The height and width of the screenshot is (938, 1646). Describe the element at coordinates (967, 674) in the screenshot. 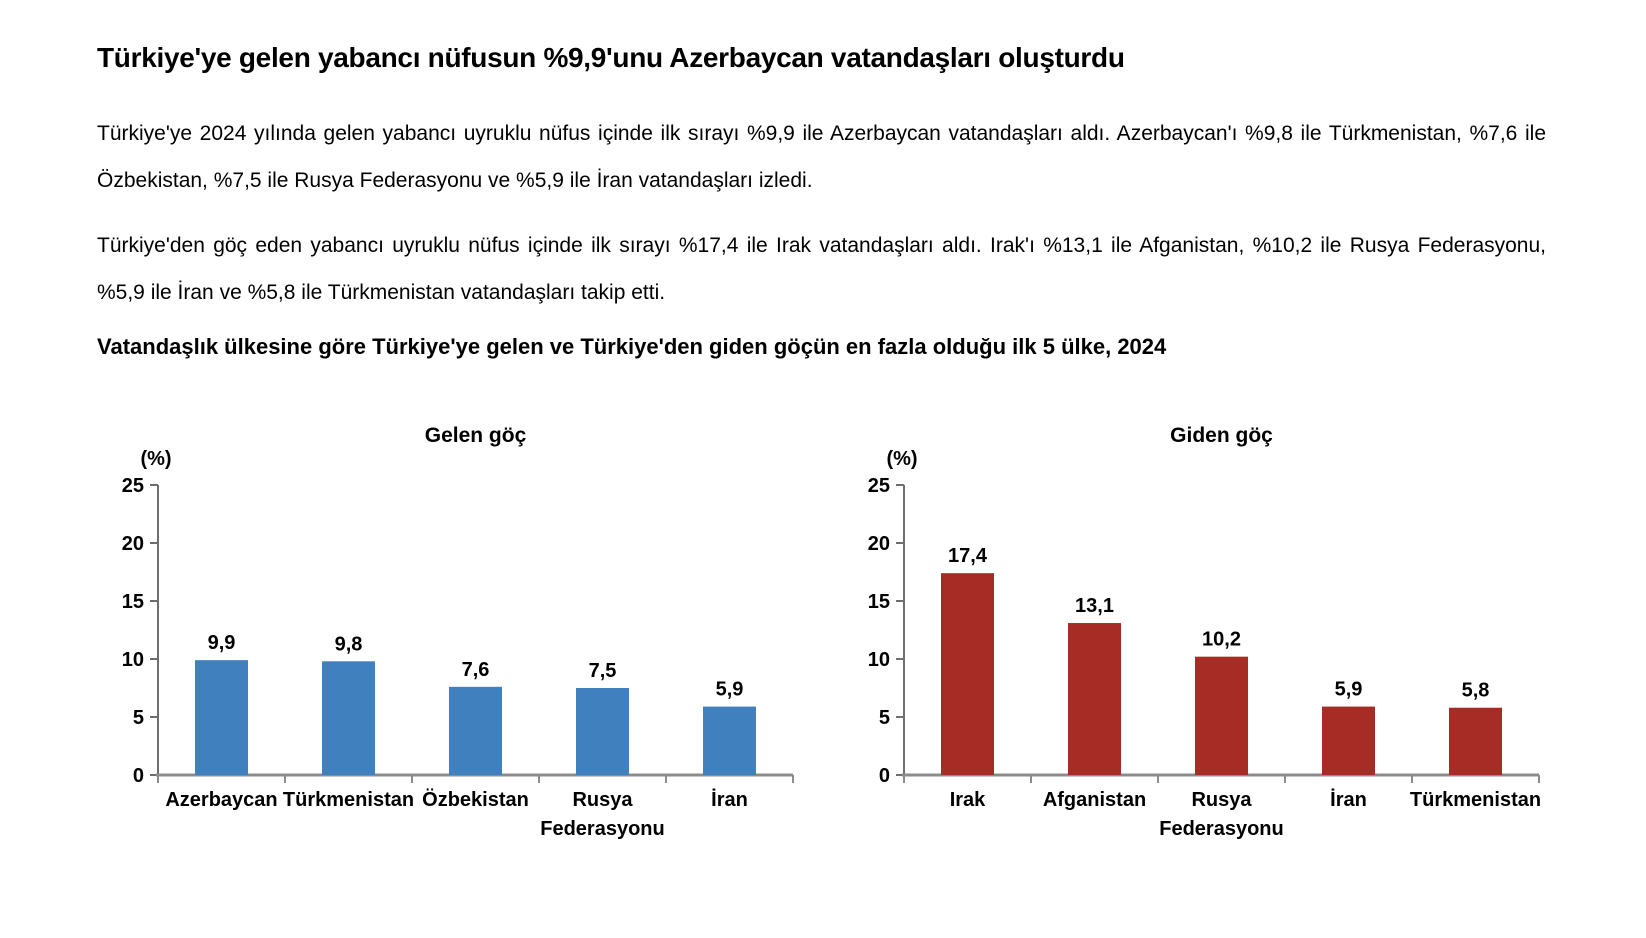

I see `bar-irak` at that location.